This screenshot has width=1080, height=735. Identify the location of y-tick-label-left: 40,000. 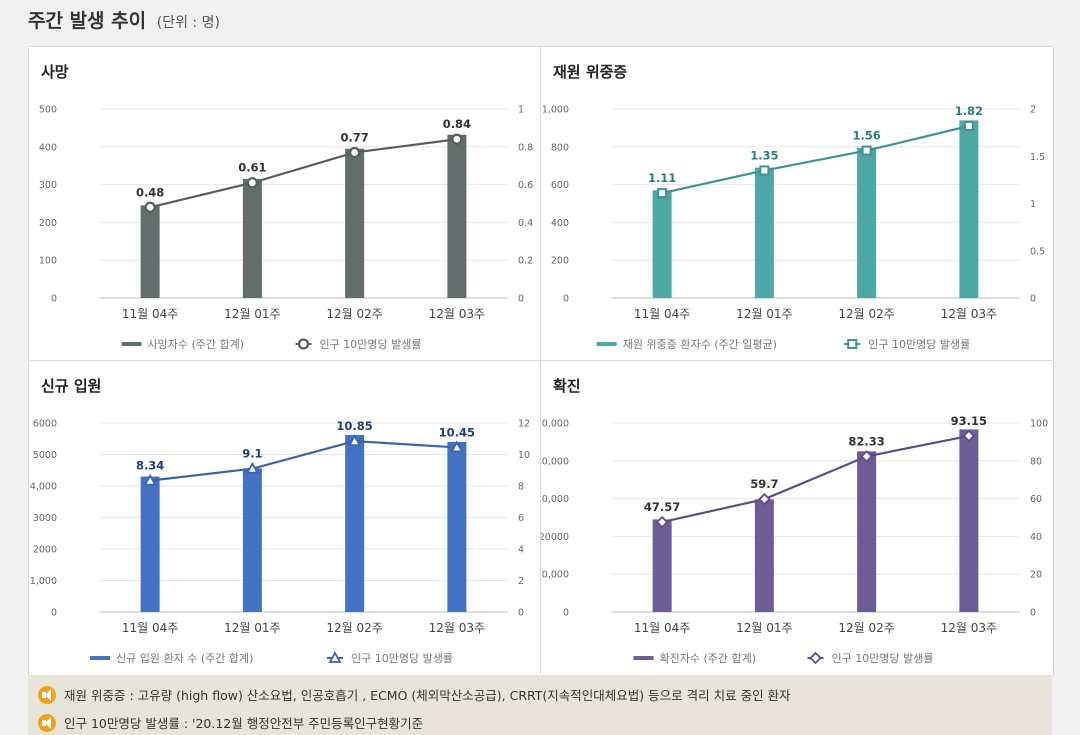
(555, 461).